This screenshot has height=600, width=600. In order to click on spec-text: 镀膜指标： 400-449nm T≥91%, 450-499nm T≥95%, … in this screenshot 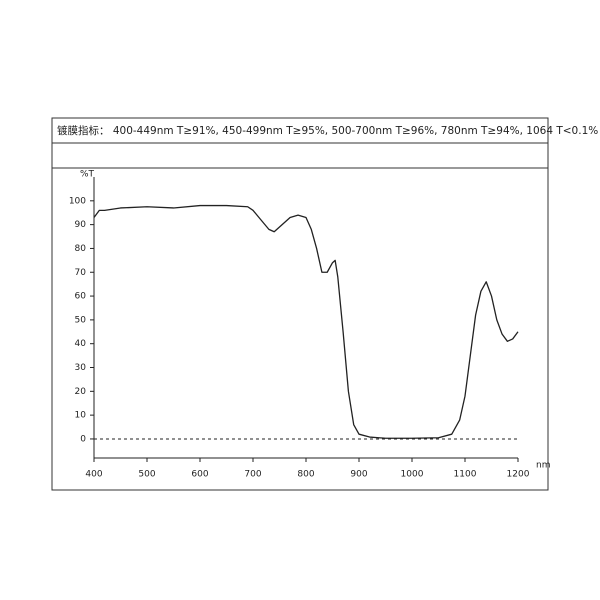, I will do `click(327, 130)`.